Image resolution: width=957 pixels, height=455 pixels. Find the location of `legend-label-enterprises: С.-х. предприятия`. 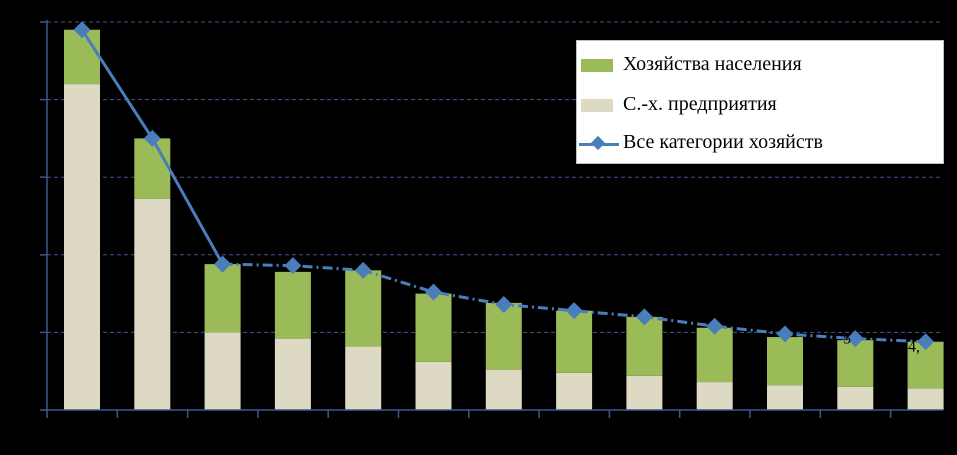

legend-label-enterprises: С.-х. предприятия is located at coordinates (700, 104).